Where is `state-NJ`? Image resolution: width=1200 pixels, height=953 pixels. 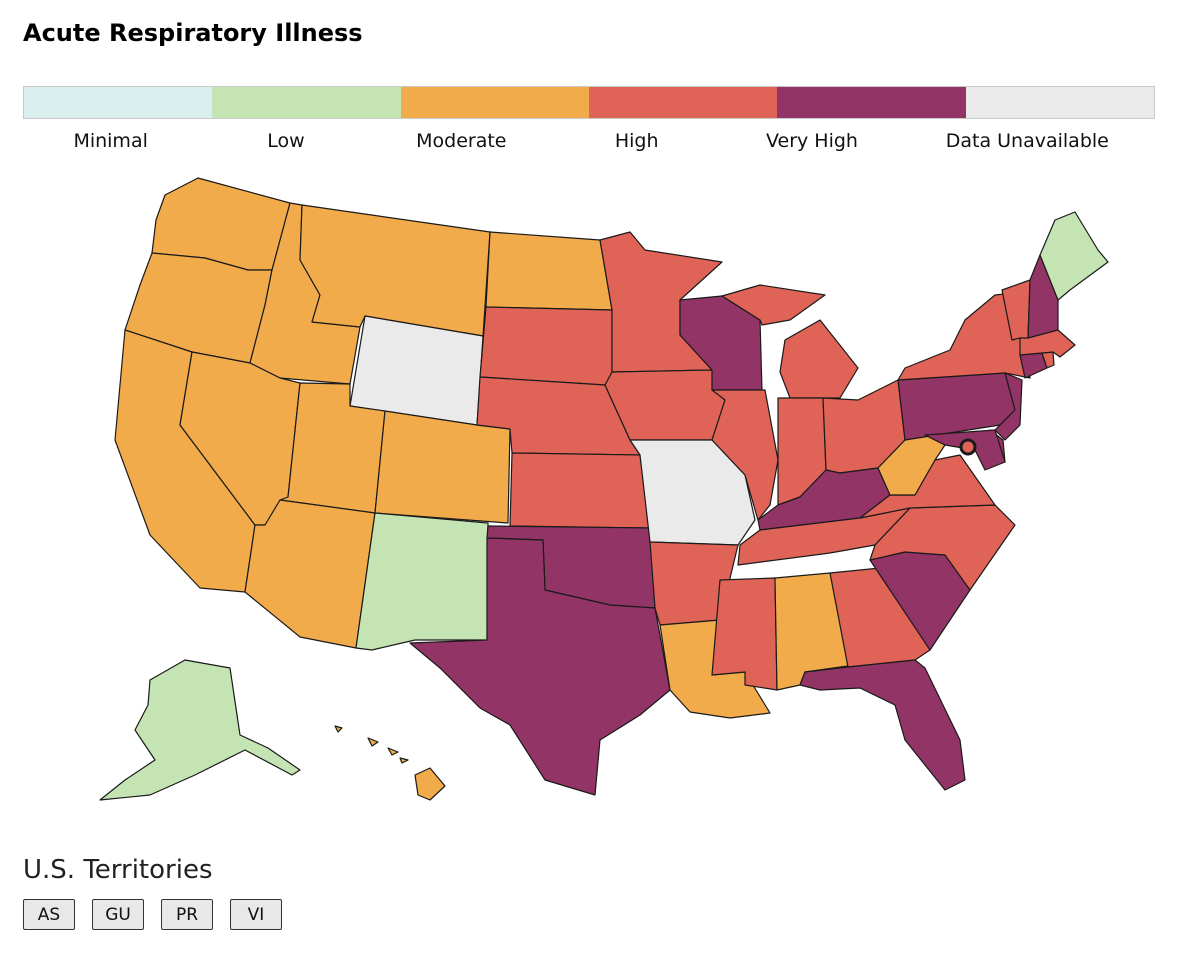
state-NJ is located at coordinates (1008, 406).